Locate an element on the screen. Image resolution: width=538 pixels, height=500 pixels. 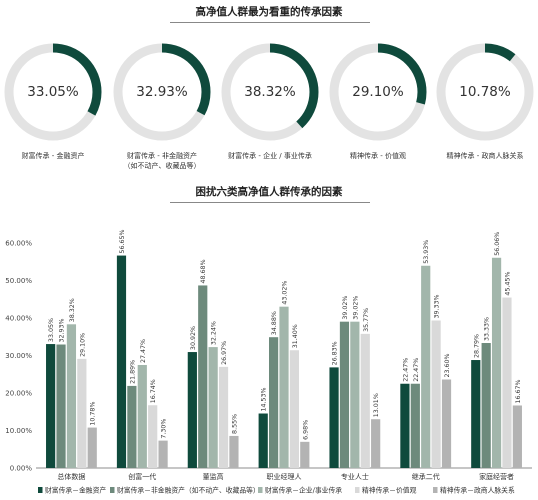
chart-title: 困扰六类高净值人群传承的因素 is located at coordinates (269, 192).